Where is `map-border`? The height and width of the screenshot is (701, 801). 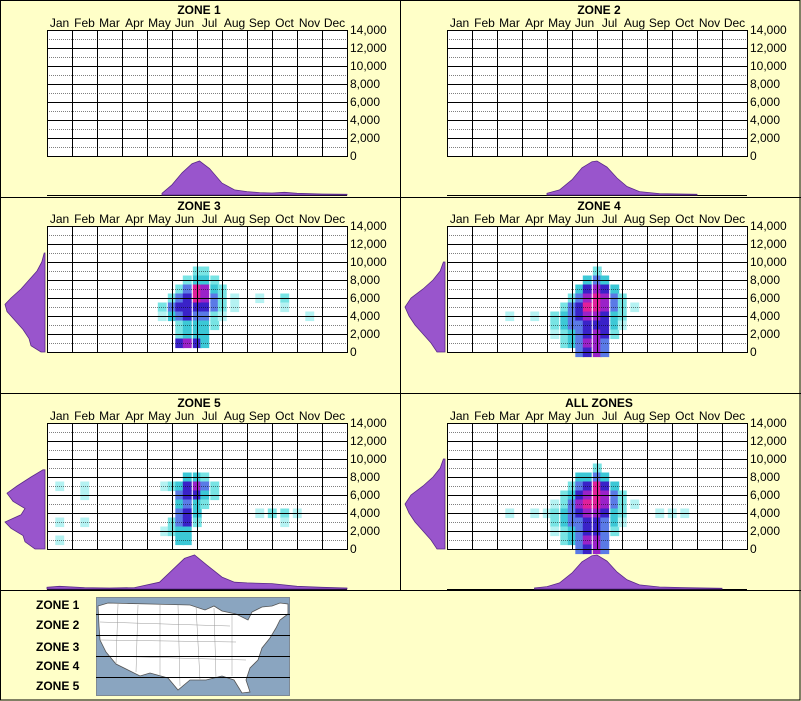
map-border is located at coordinates (193, 646).